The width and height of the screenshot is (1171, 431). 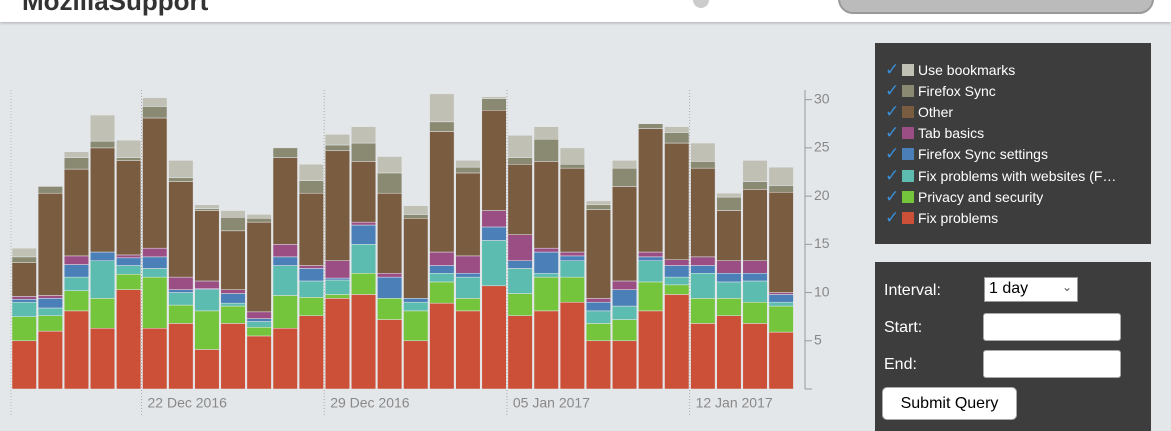 I want to click on start-input, so click(x=1052, y=327).